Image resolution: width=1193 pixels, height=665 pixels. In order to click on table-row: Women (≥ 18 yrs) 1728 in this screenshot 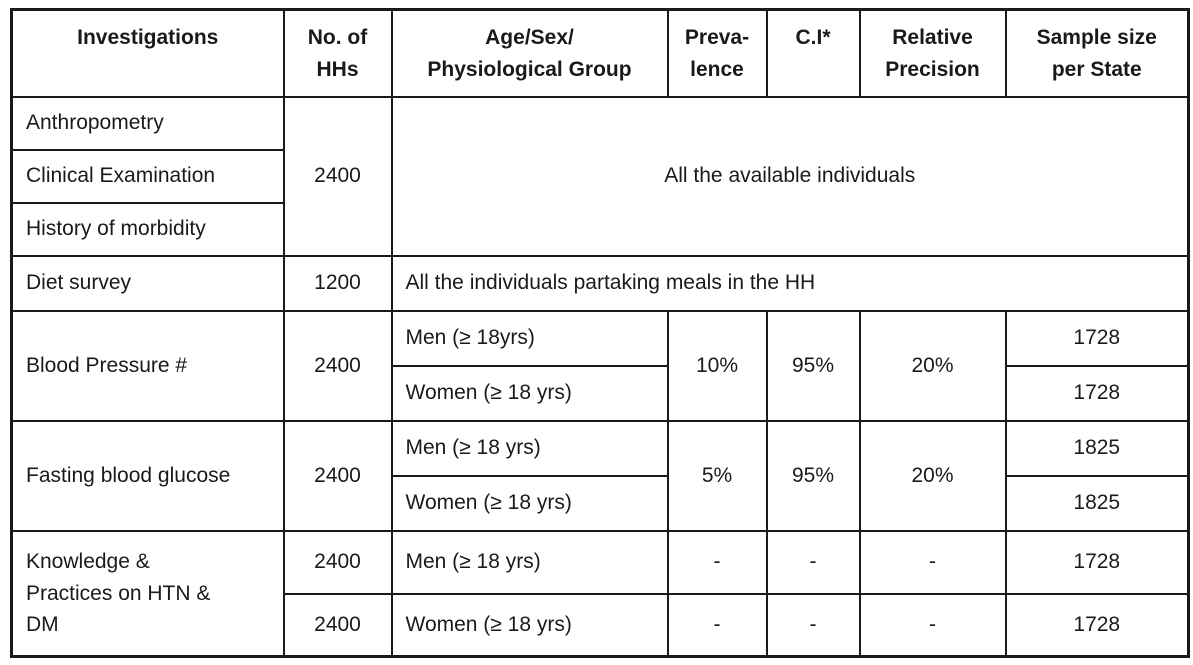, I will do `click(601, 393)`.